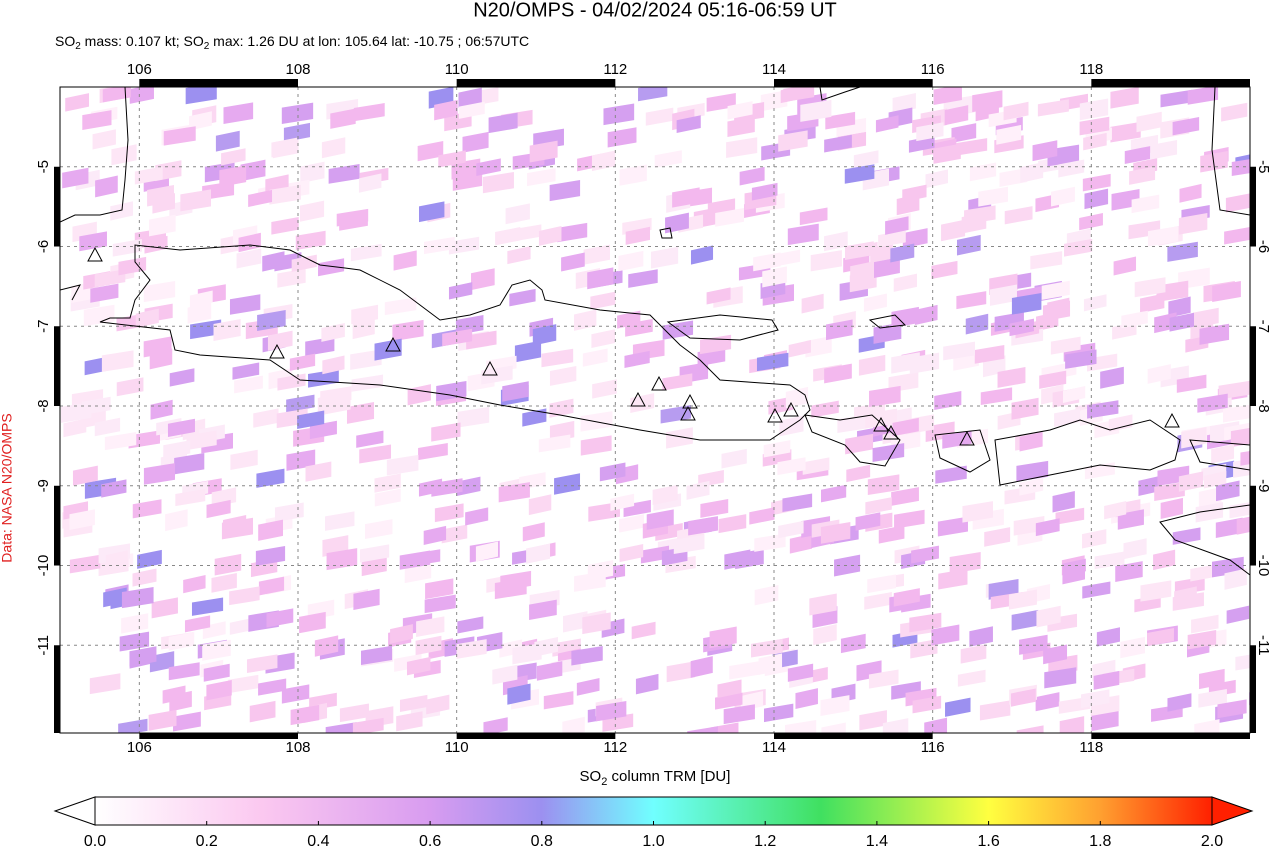 Image resolution: width=1272 pixels, height=853 pixels. I want to click on coast-islets, so click(783, 278).